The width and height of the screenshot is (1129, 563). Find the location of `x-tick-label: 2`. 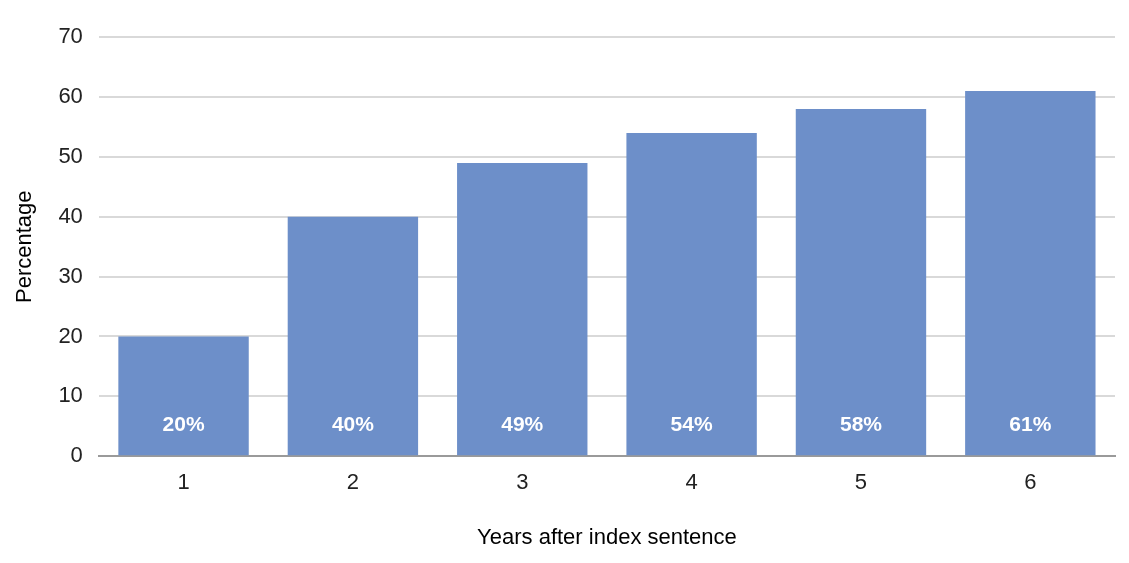

x-tick-label: 2 is located at coordinates (353, 482).